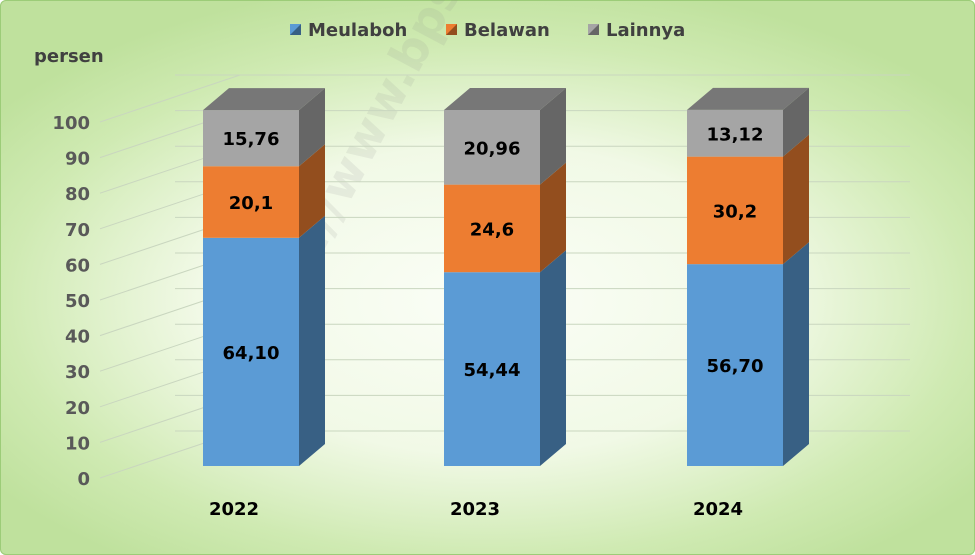  What do you see at coordinates (312, 127) in the screenshot?
I see `bar-side-lainnya-2022` at bounding box center [312, 127].